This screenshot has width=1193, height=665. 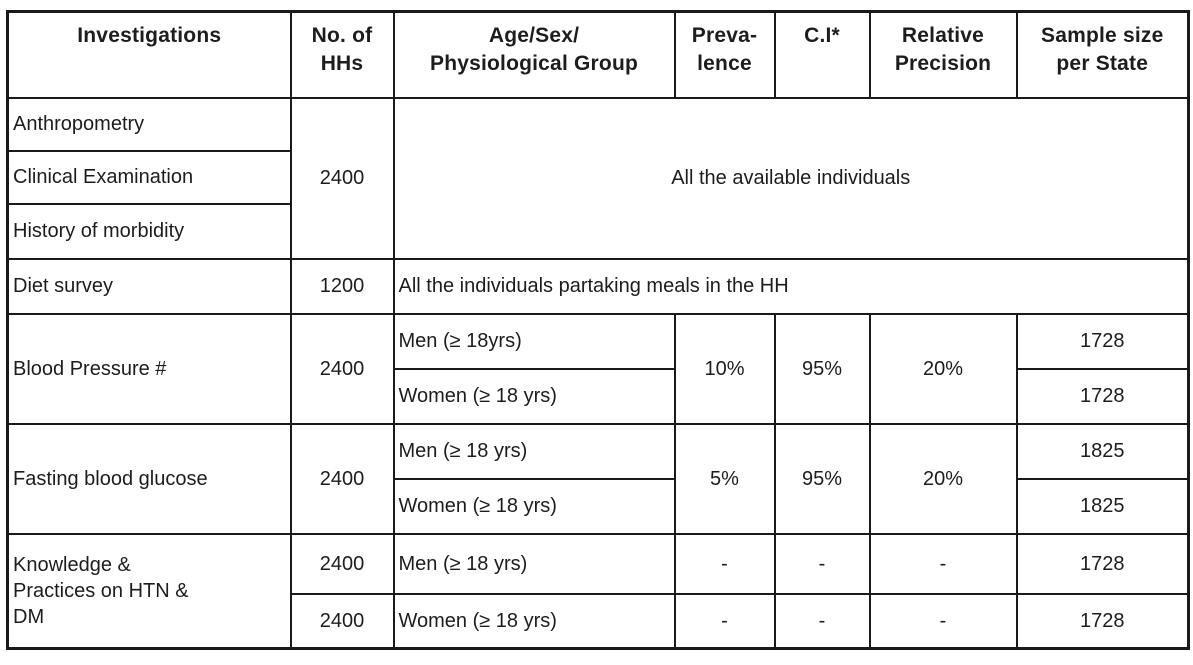 What do you see at coordinates (724, 368) in the screenshot?
I see `prevalence-cell: 10%` at bounding box center [724, 368].